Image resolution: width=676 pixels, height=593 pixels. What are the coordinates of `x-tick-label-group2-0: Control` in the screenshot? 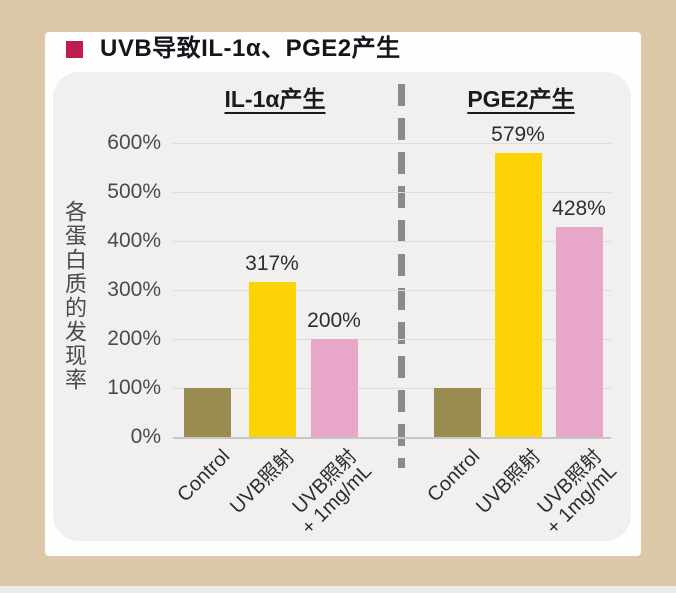 It's located at (453, 476).